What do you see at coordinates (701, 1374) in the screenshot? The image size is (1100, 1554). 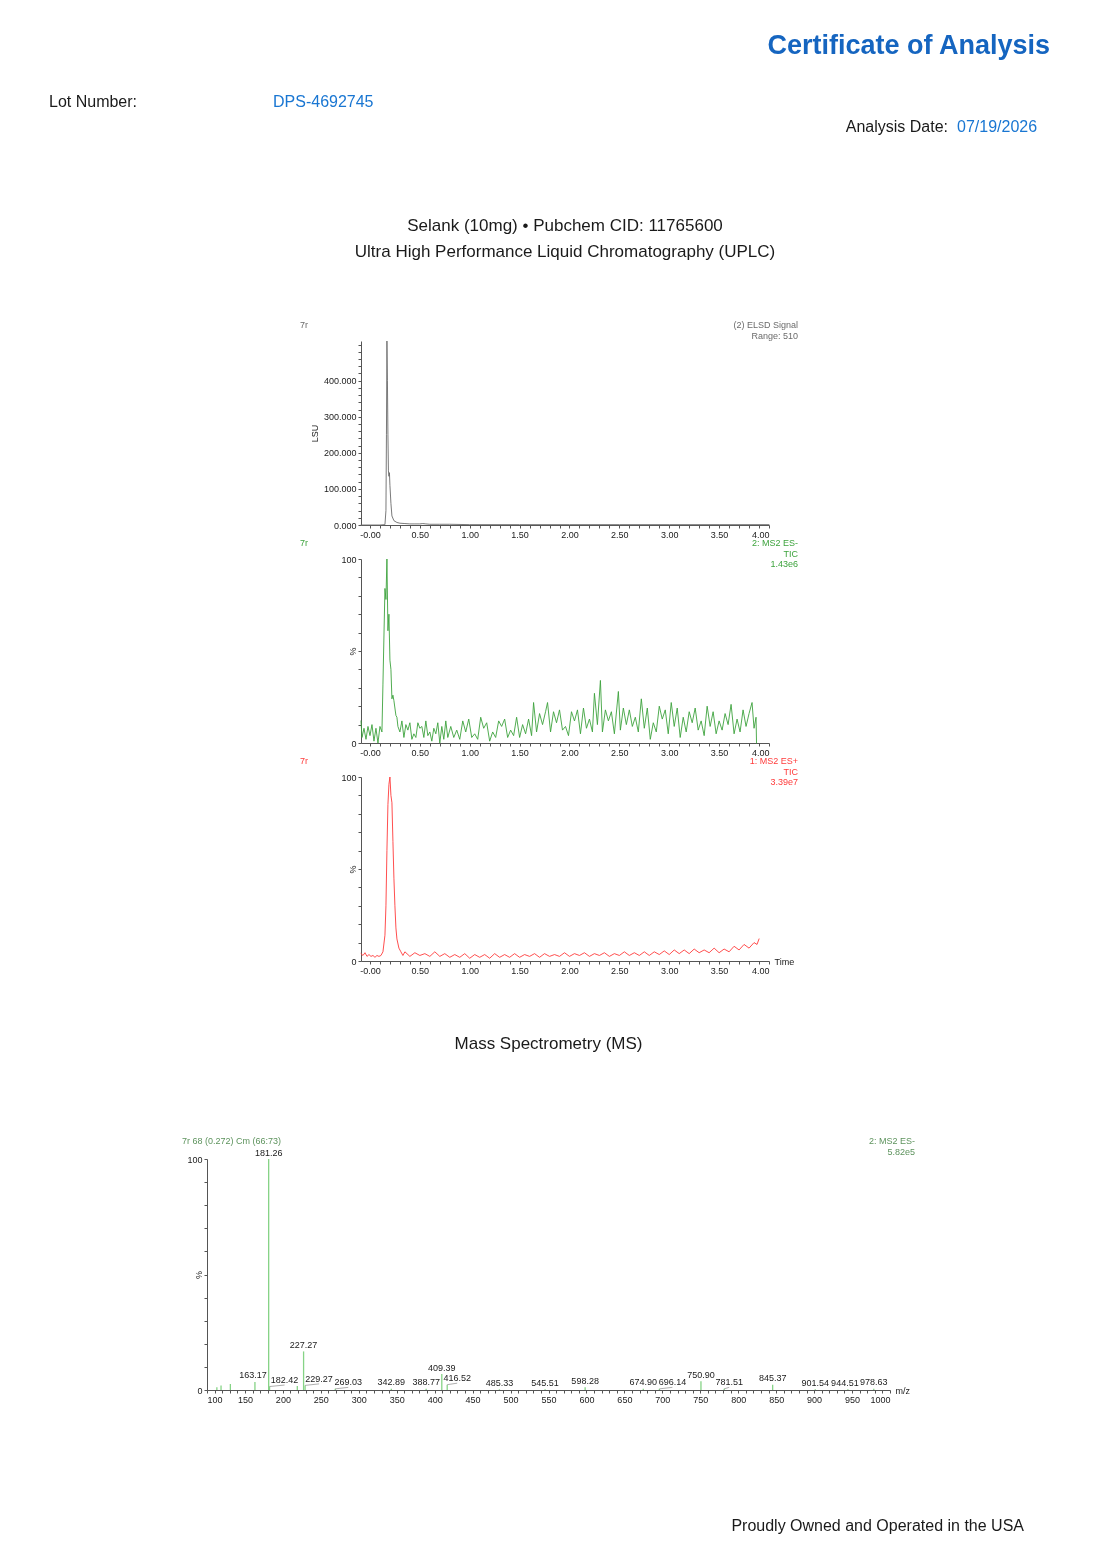 I see `annotation: 750.90` at bounding box center [701, 1374].